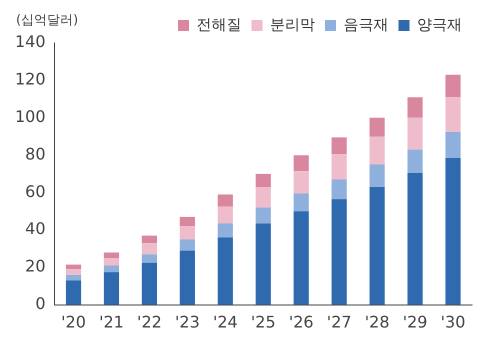 Image resolution: width=500 pixels, height=344 pixels. Describe the element at coordinates (263, 322) in the screenshot. I see `x-tick-label: '25` at that location.